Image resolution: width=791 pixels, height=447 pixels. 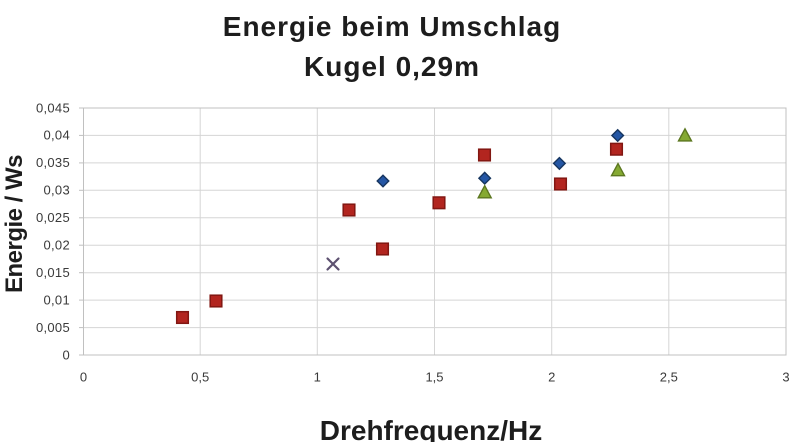 What do you see at coordinates (56, 190) in the screenshot?
I see `svg-text: 0,03` at bounding box center [56, 190].